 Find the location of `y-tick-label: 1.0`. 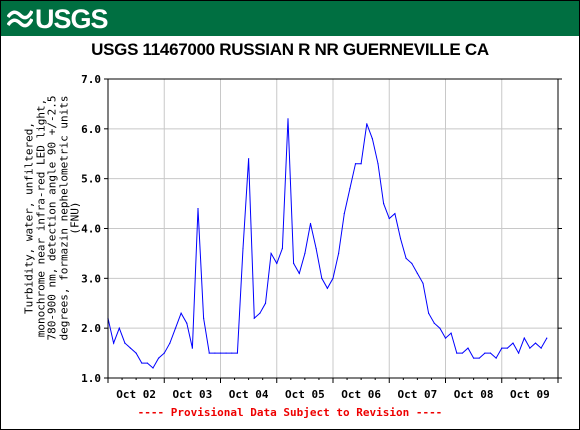

y-tick-label: 1.0 is located at coordinates (91, 378).